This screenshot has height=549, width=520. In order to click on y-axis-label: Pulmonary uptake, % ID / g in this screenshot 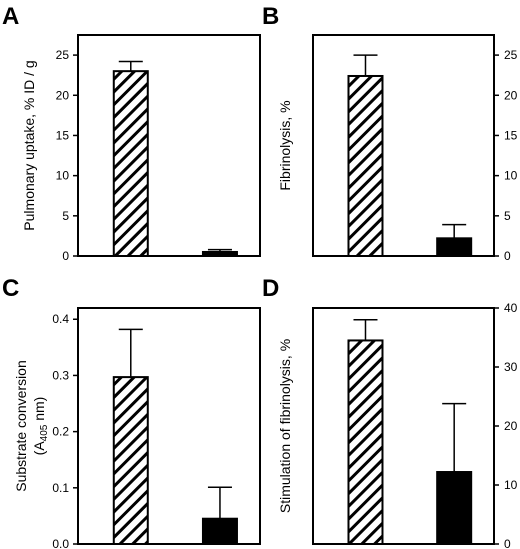, I will do `click(29, 145)`.